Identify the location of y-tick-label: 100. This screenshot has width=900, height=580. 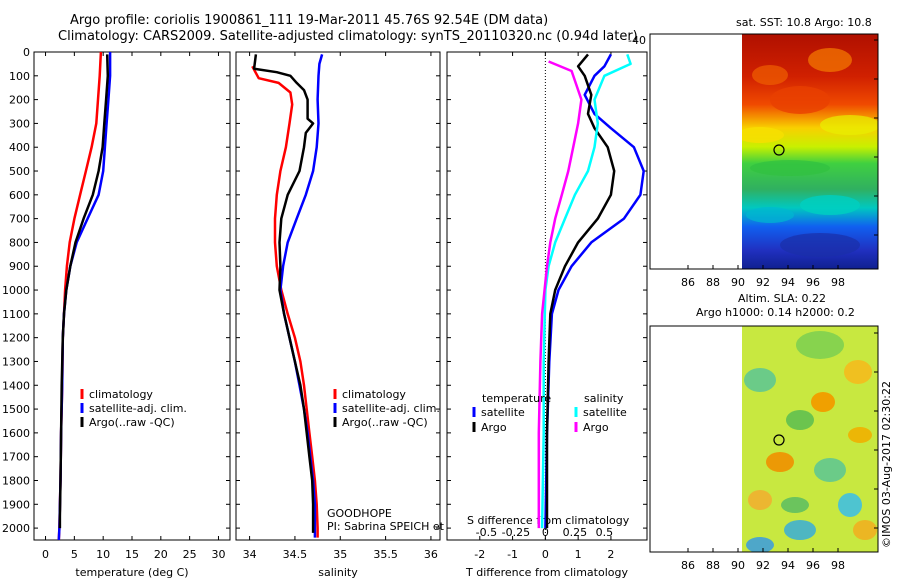
(19, 76).